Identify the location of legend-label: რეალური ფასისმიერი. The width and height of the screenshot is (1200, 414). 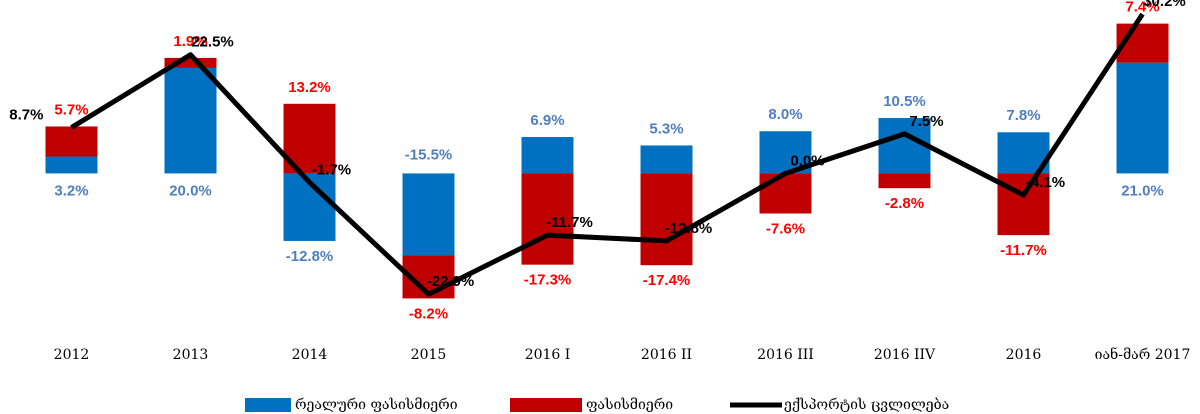
(376, 404).